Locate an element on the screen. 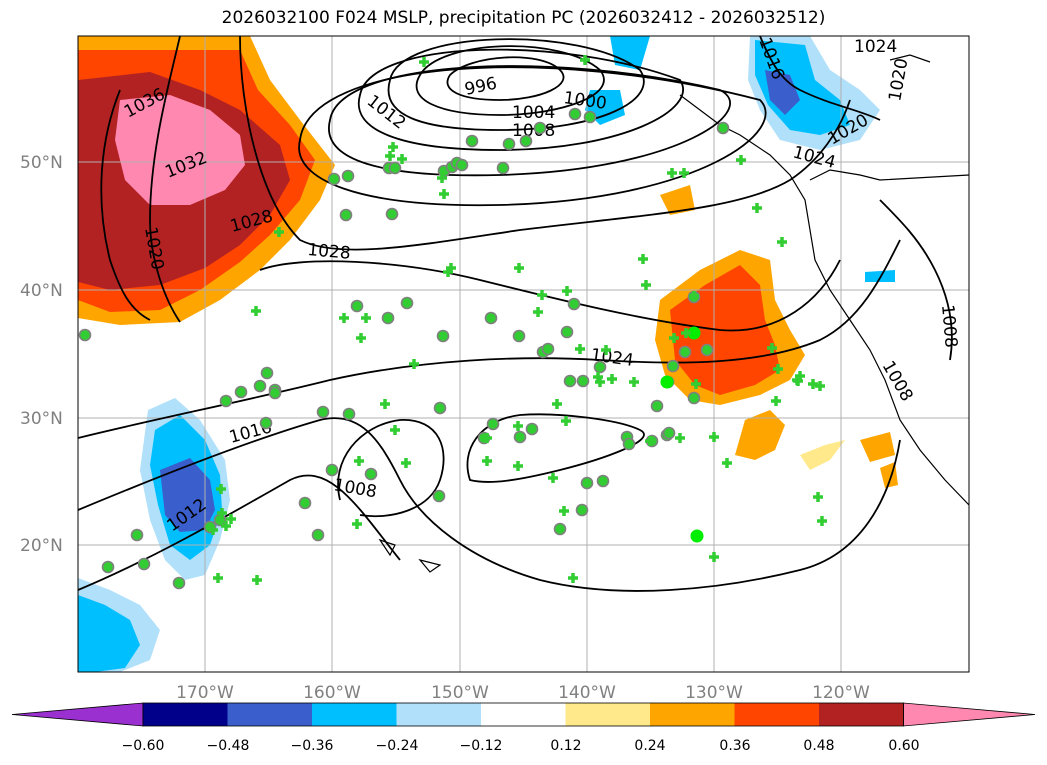  lat-label: 30°N is located at coordinates (41, 419).